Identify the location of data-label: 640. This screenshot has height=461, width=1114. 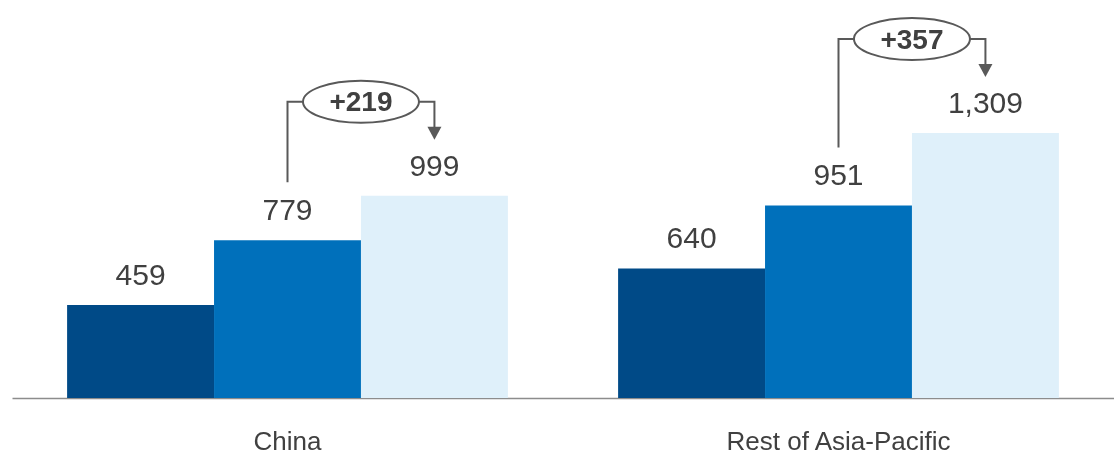
(691, 238).